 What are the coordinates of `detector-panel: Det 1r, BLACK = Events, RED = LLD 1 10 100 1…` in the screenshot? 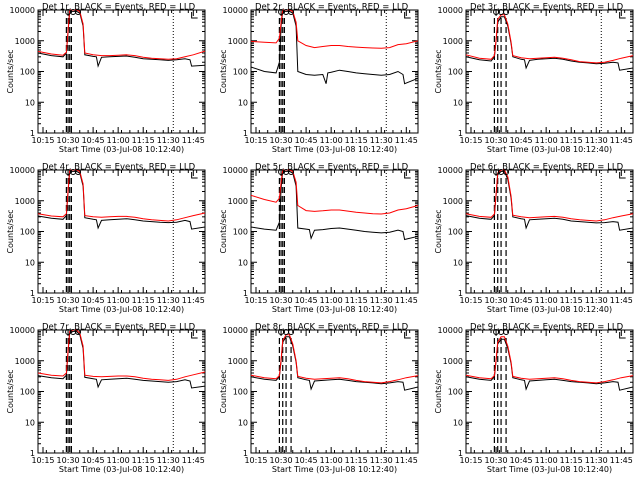 It's located at (106, 78).